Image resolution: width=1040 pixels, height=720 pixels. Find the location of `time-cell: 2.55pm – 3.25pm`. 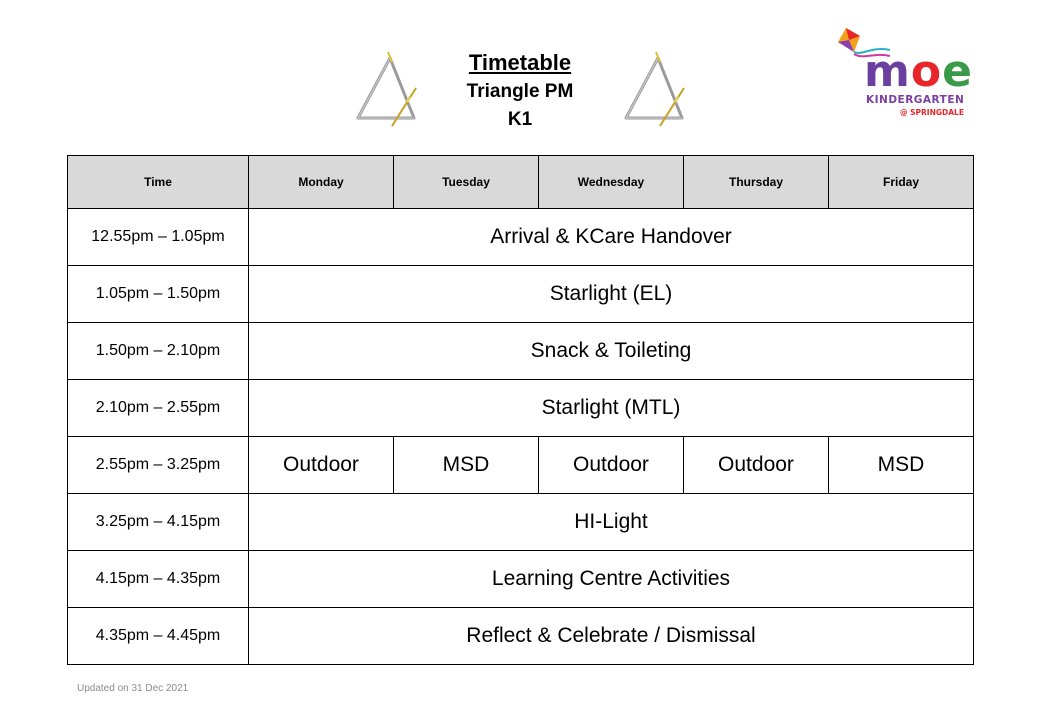

time-cell: 2.55pm – 3.25pm is located at coordinates (158, 465).